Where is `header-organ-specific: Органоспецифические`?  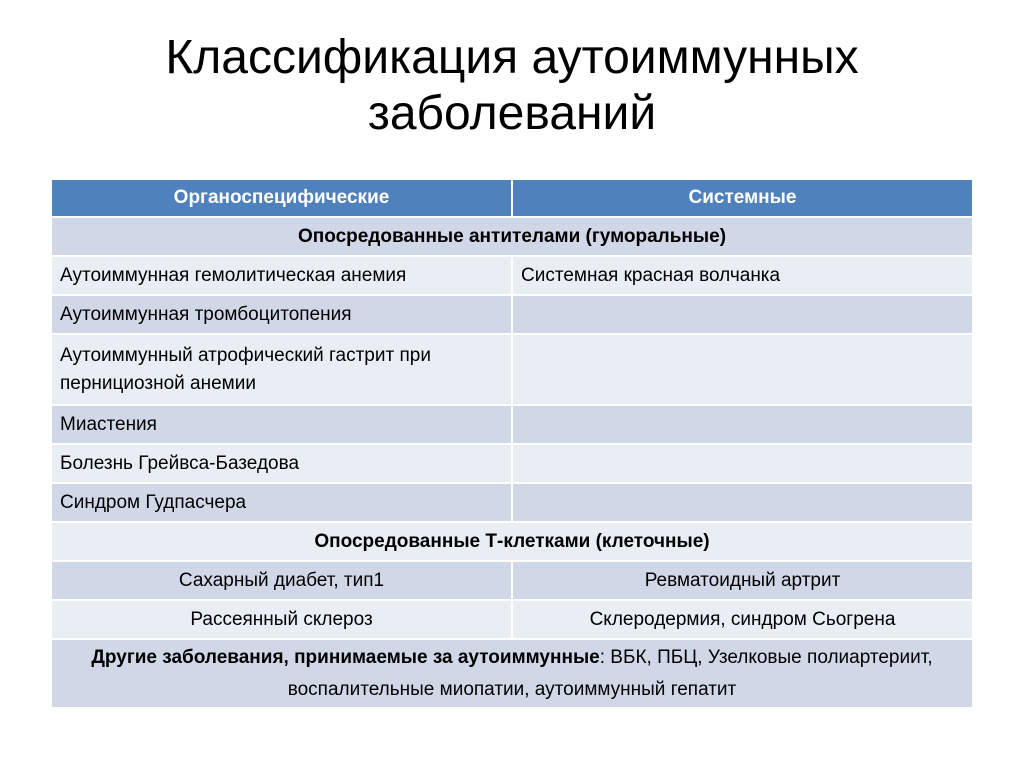
header-organ-specific: Органоспецифические is located at coordinates (281, 198).